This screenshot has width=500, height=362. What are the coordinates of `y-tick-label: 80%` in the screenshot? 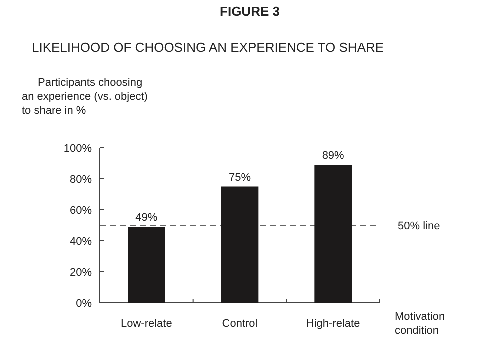 It's located at (81, 180).